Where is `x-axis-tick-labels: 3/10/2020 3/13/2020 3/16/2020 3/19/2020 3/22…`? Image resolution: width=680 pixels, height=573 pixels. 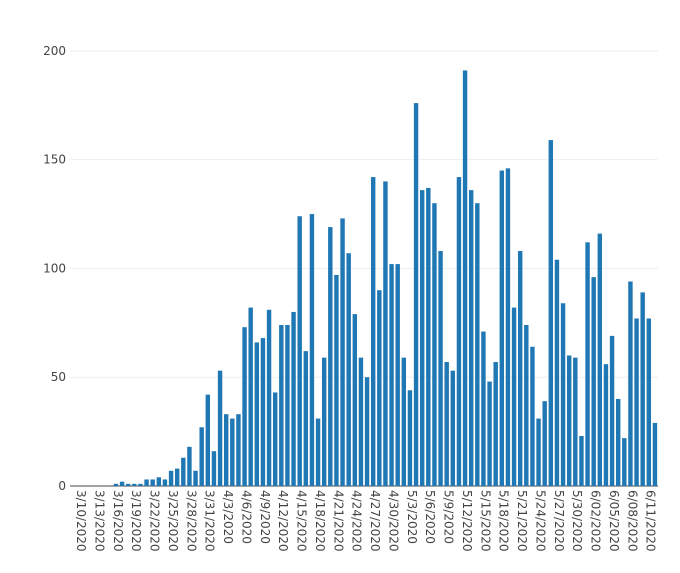 x-axis-tick-labels: 3/10/2020 3/13/2020 3/16/2020 3/19/2020 3/22… is located at coordinates (366, 521).